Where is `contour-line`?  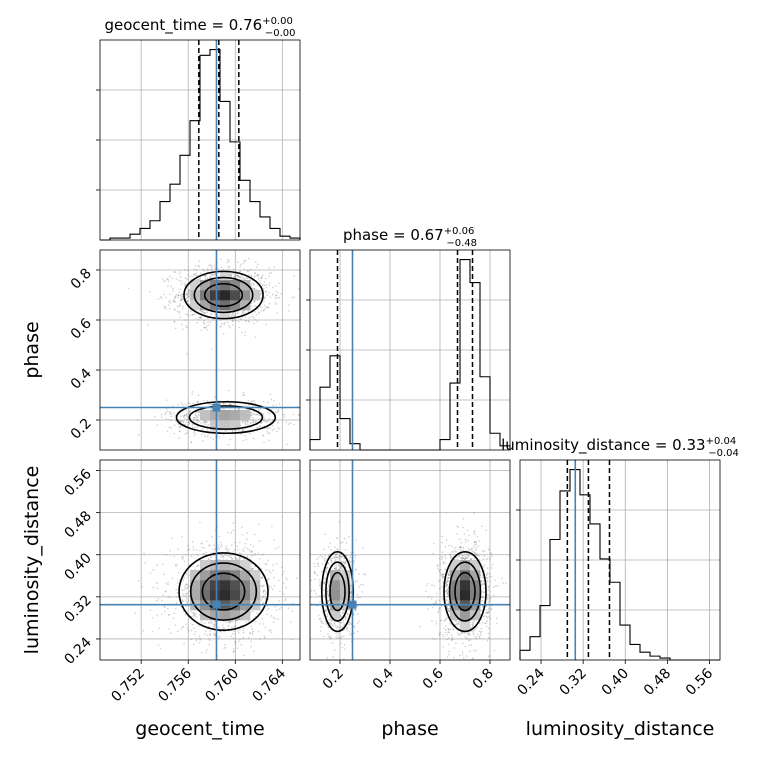
contour-line is located at coordinates (223, 592).